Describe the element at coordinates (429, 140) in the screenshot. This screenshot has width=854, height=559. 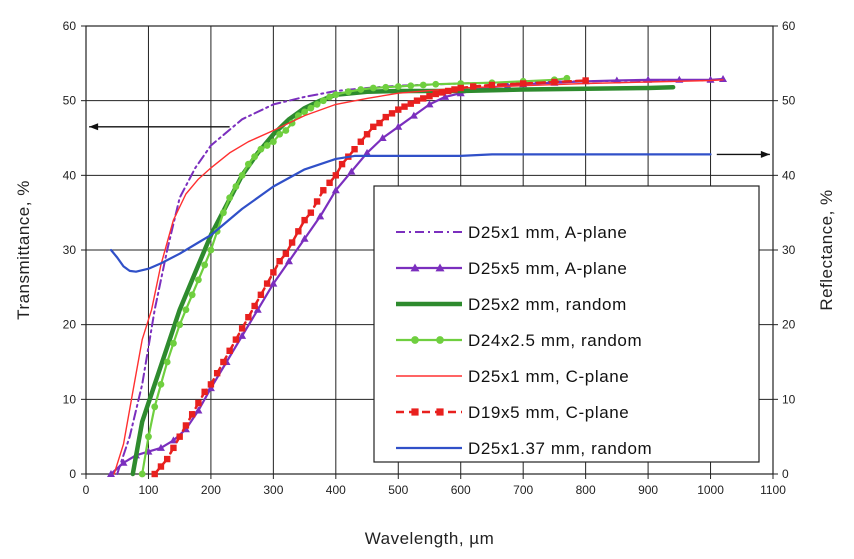
I see `arrow-layer` at that location.